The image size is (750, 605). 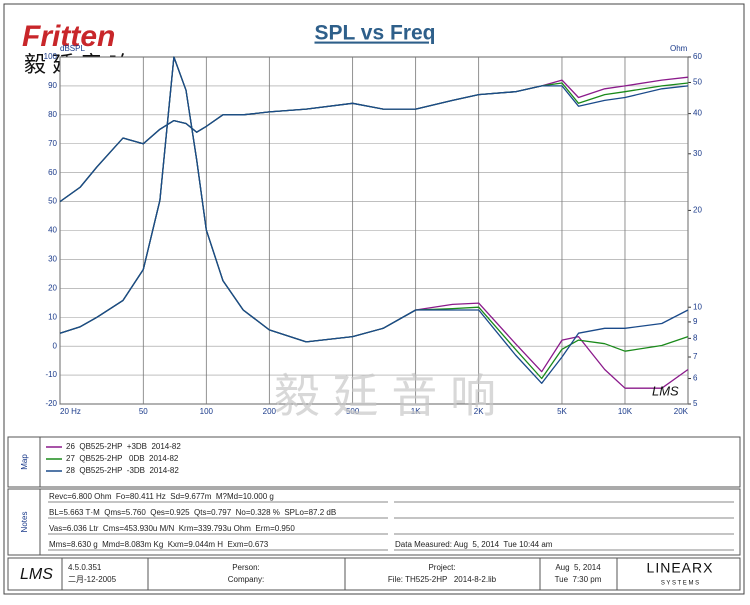 What do you see at coordinates (207, 411) in the screenshot?
I see `x-tick-label: 100` at bounding box center [207, 411].